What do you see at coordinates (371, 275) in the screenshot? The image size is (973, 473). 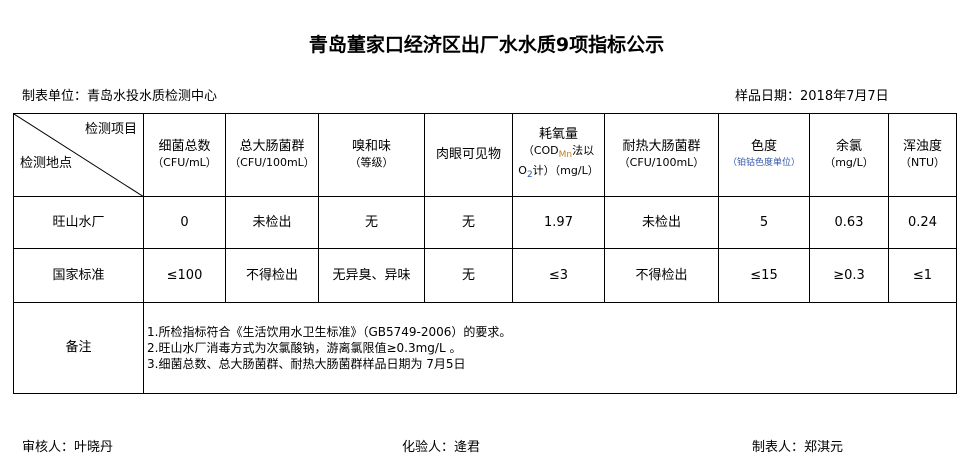 I see `cell: 无异臭、异味` at bounding box center [371, 275].